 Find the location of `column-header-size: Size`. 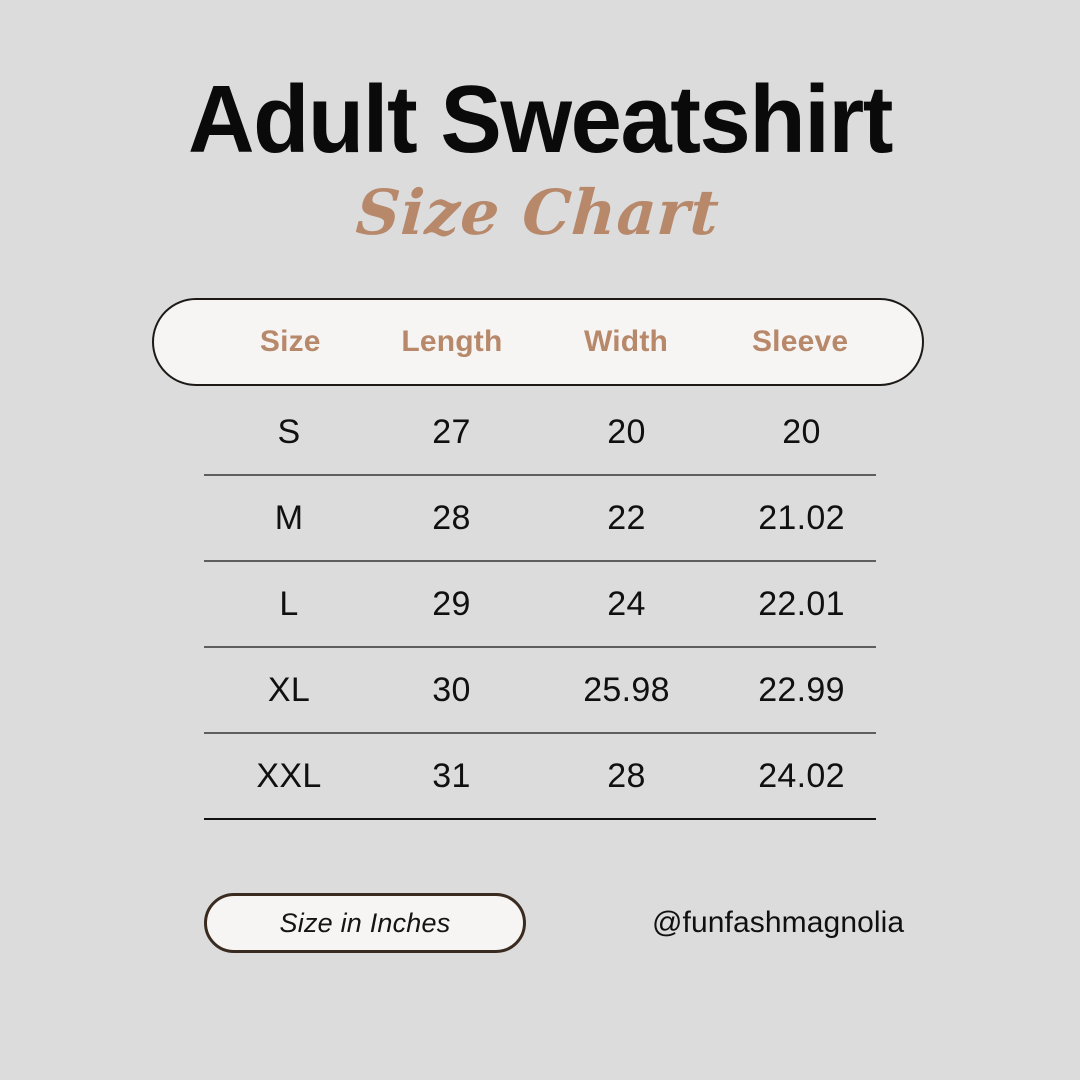

column-header-size: Size is located at coordinates (290, 341).